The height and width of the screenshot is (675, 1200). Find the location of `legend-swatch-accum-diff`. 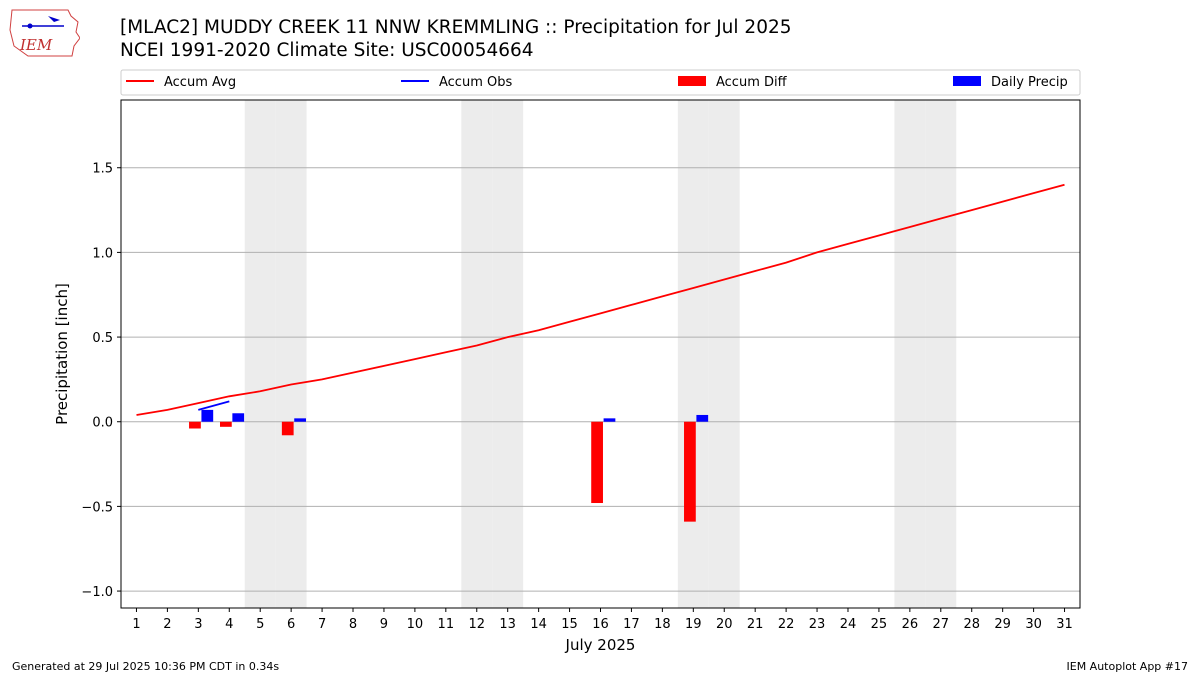

legend-swatch-accum-diff is located at coordinates (692, 81).